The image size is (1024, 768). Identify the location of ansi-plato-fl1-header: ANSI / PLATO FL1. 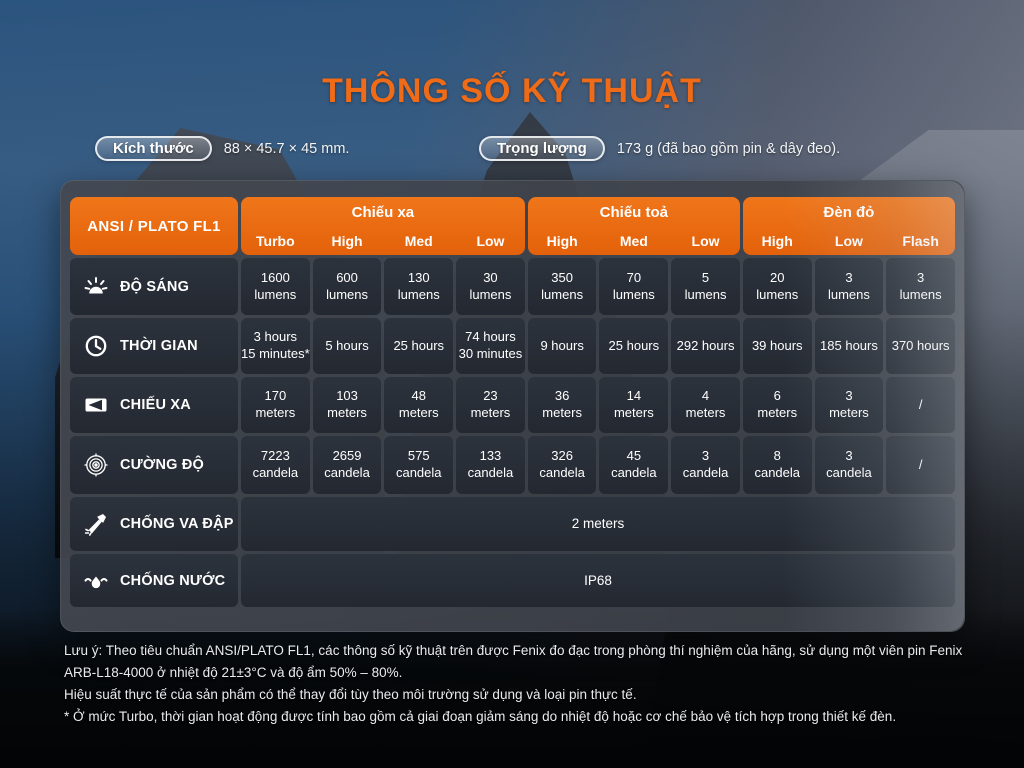
(154, 226).